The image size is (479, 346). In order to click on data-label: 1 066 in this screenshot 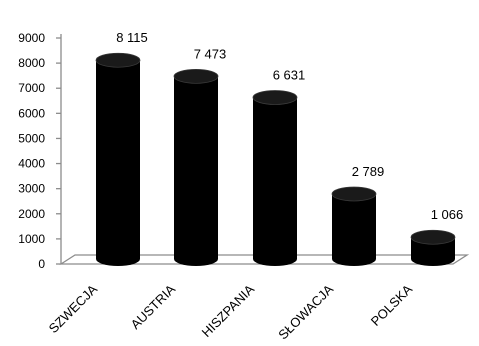, I will do `click(447, 214)`.